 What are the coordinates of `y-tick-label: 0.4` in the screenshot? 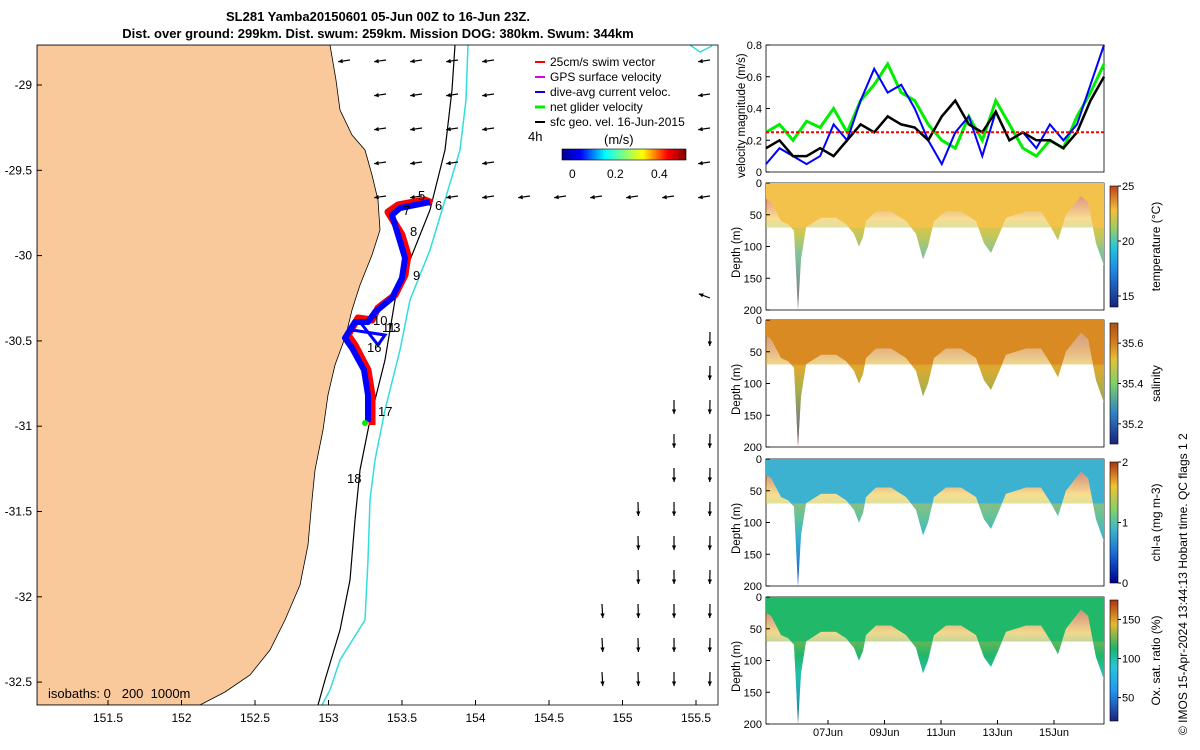 It's located at (754, 110).